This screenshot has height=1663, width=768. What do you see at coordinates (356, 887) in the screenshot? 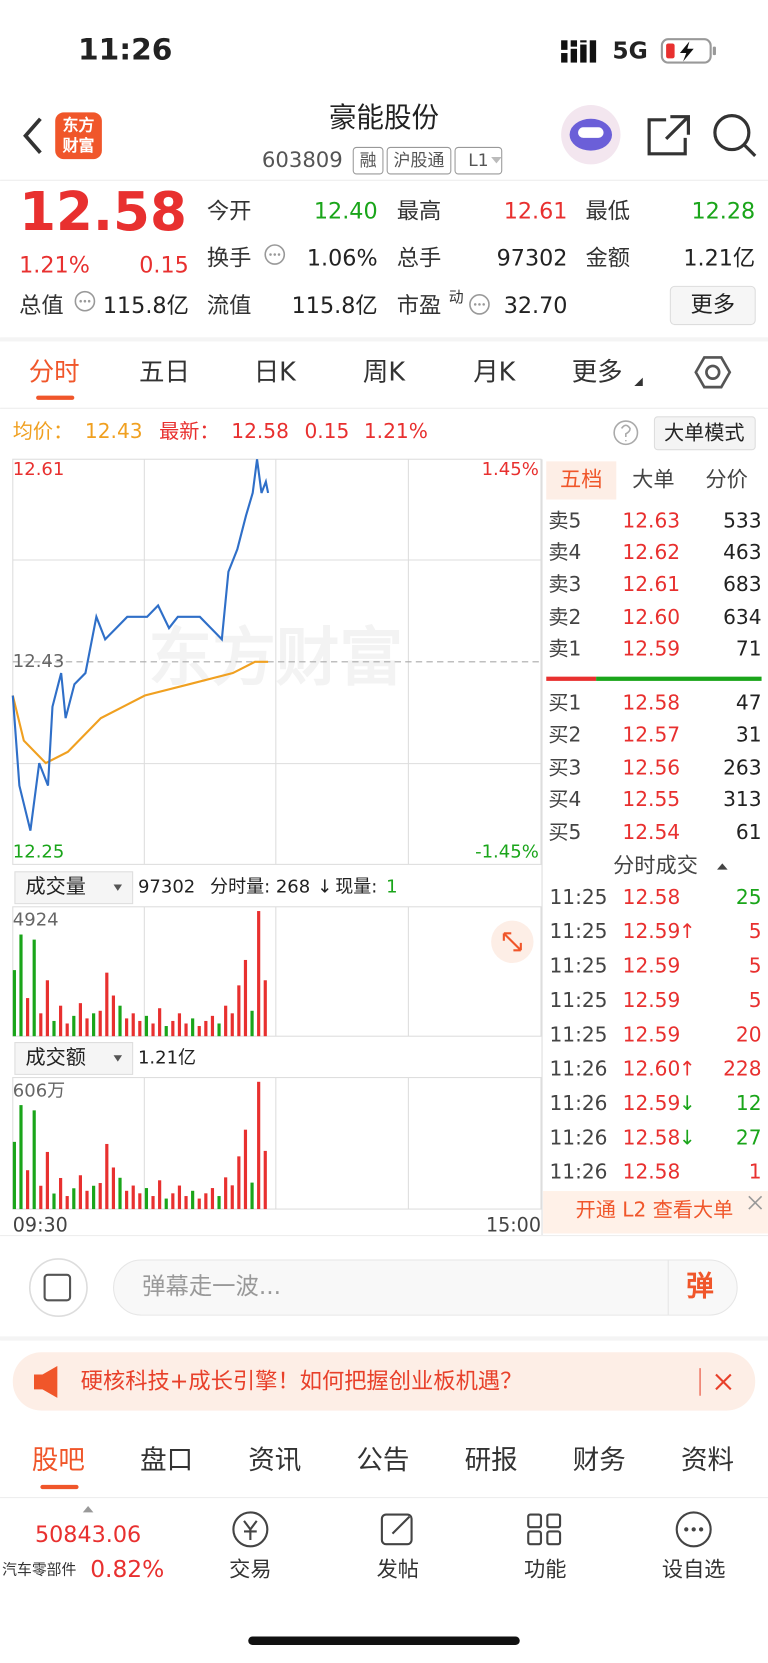
I see `volume-detail: 现量:` at bounding box center [356, 887].